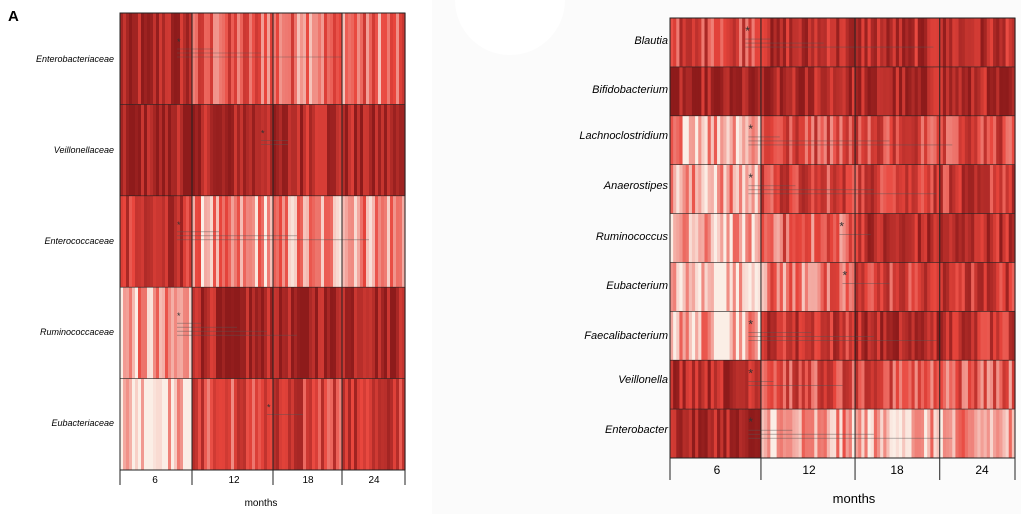  What do you see at coordinates (374, 480) in the screenshot?
I see `x-tick-a: 24` at bounding box center [374, 480].